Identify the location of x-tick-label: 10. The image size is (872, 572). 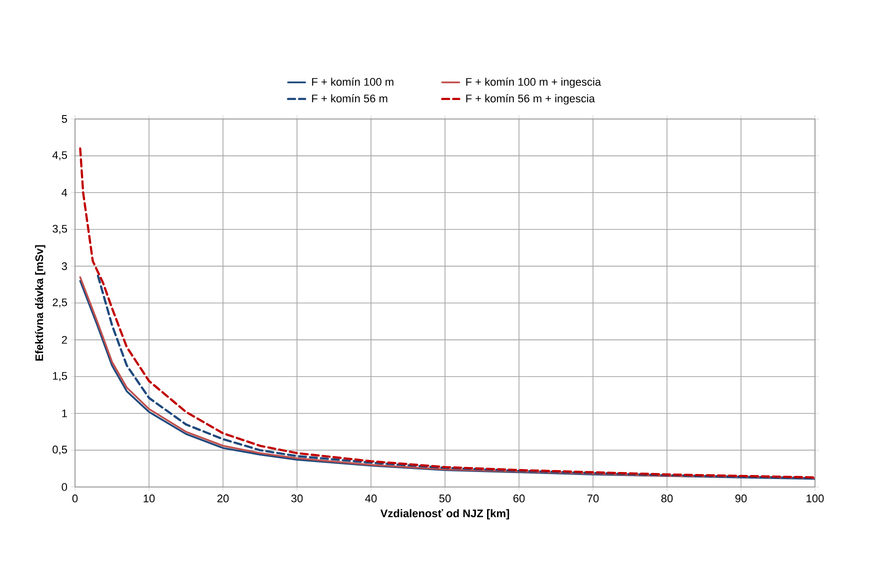
(149, 498).